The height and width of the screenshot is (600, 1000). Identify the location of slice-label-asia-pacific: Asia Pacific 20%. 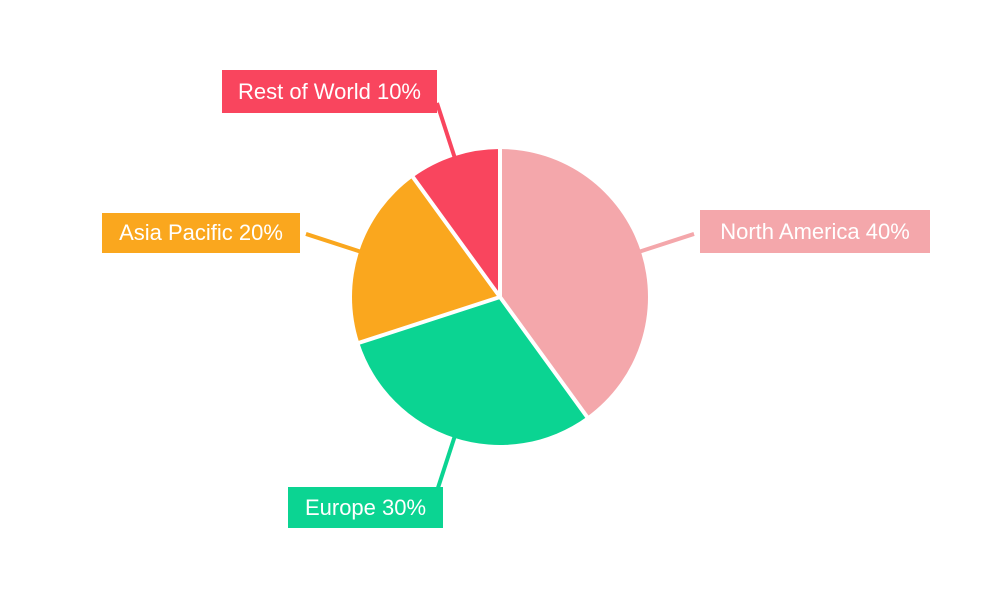
(201, 233).